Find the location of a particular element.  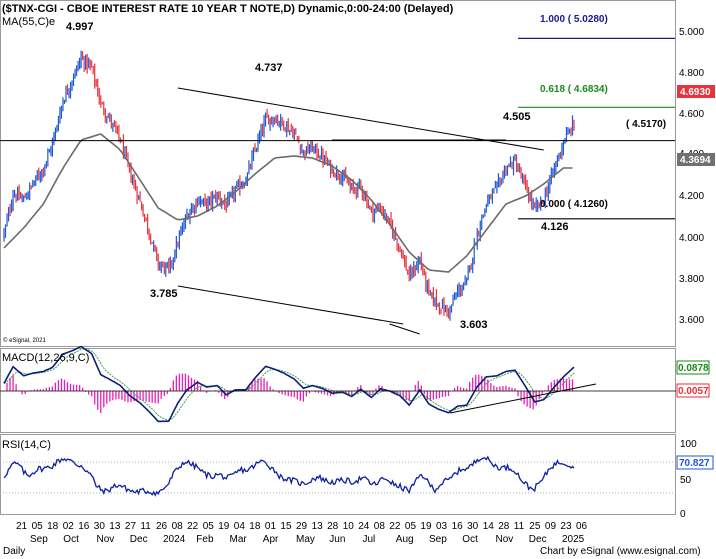

macd-hist-tag: 0.0057 is located at coordinates (693, 391).